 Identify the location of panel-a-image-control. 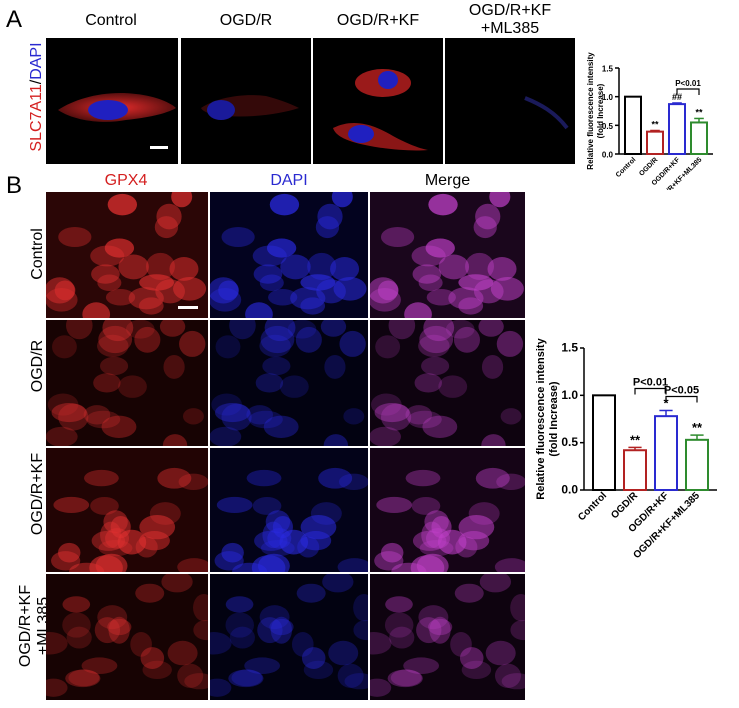
(112, 101).